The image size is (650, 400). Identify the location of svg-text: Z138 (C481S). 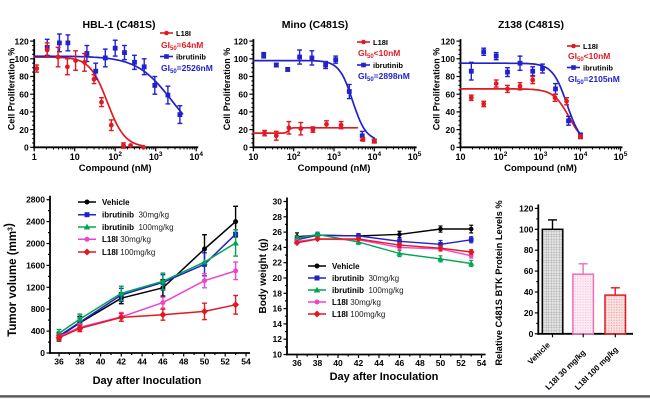
(531, 25).